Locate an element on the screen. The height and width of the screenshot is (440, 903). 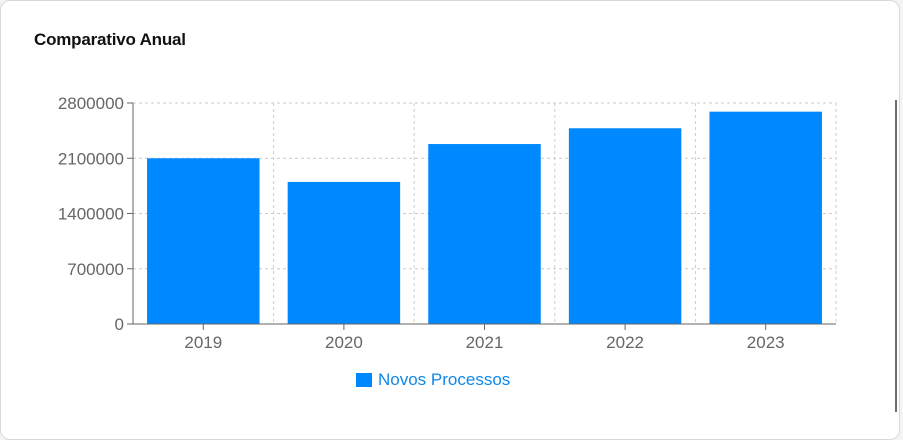
bar-2022 is located at coordinates (625, 226).